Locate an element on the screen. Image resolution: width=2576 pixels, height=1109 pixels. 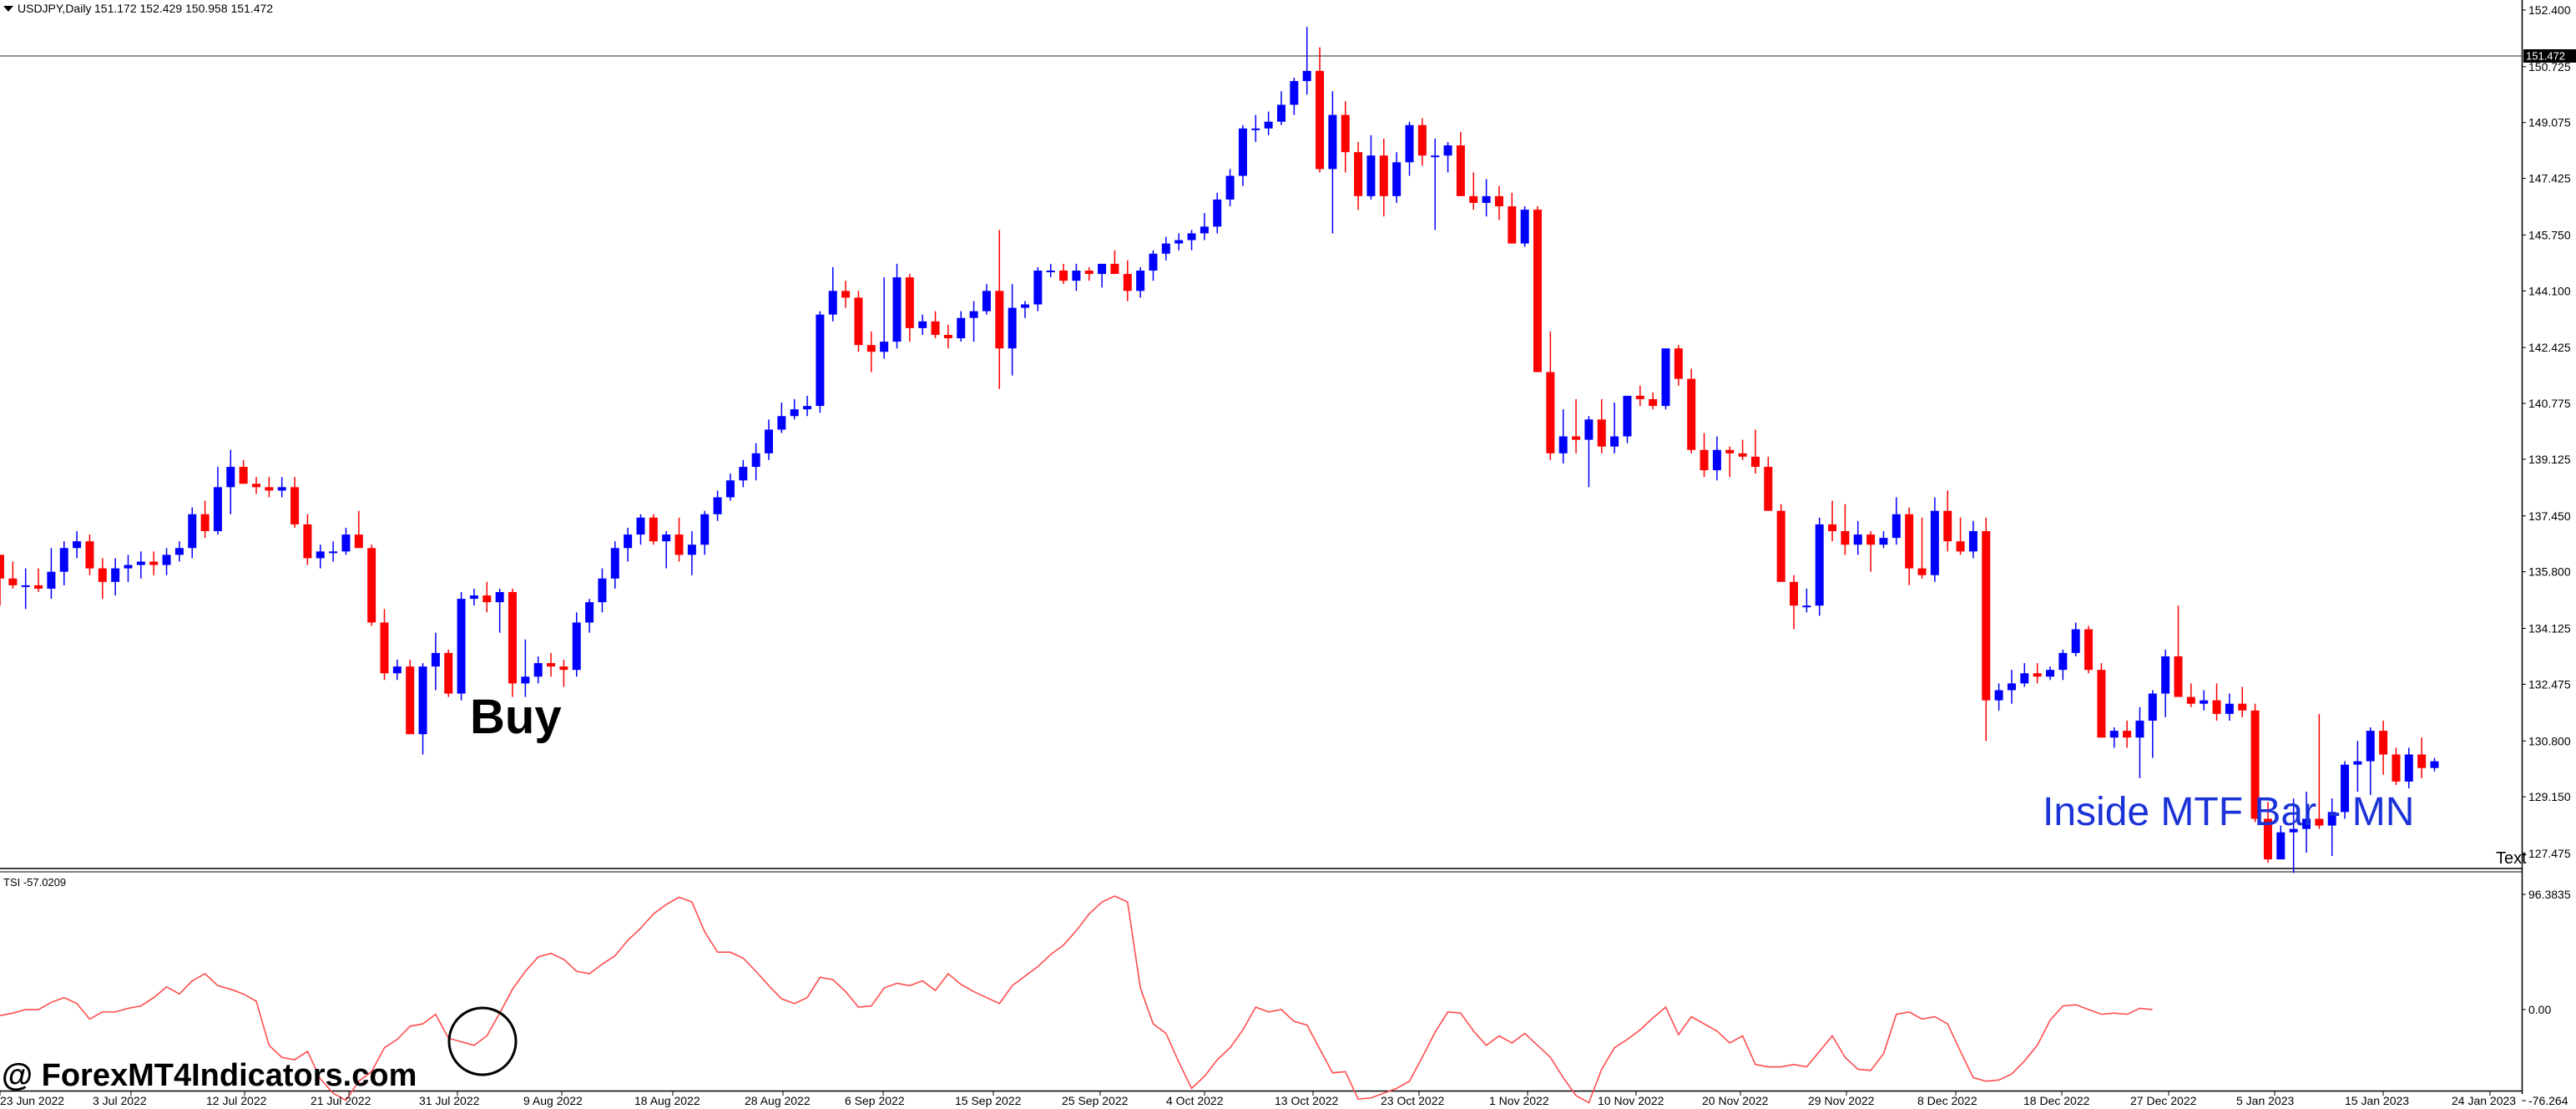
time-tick-label: 9 Aug 2022 is located at coordinates (553, 1100).